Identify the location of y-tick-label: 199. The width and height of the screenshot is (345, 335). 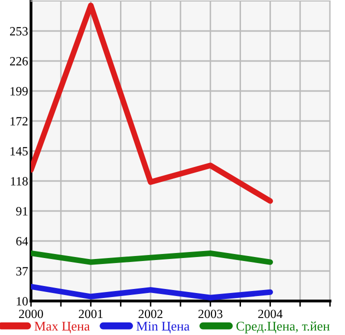
(19, 91).